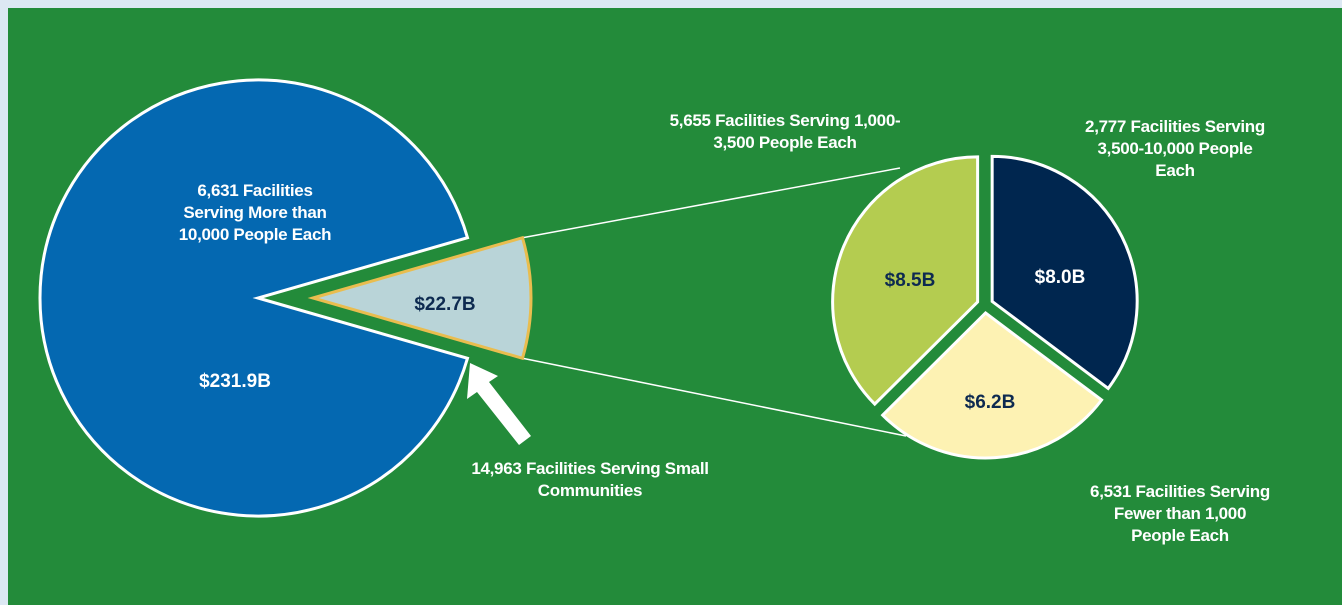 The image size is (1342, 605). I want to click on value-label: $231.9B, so click(235, 381).